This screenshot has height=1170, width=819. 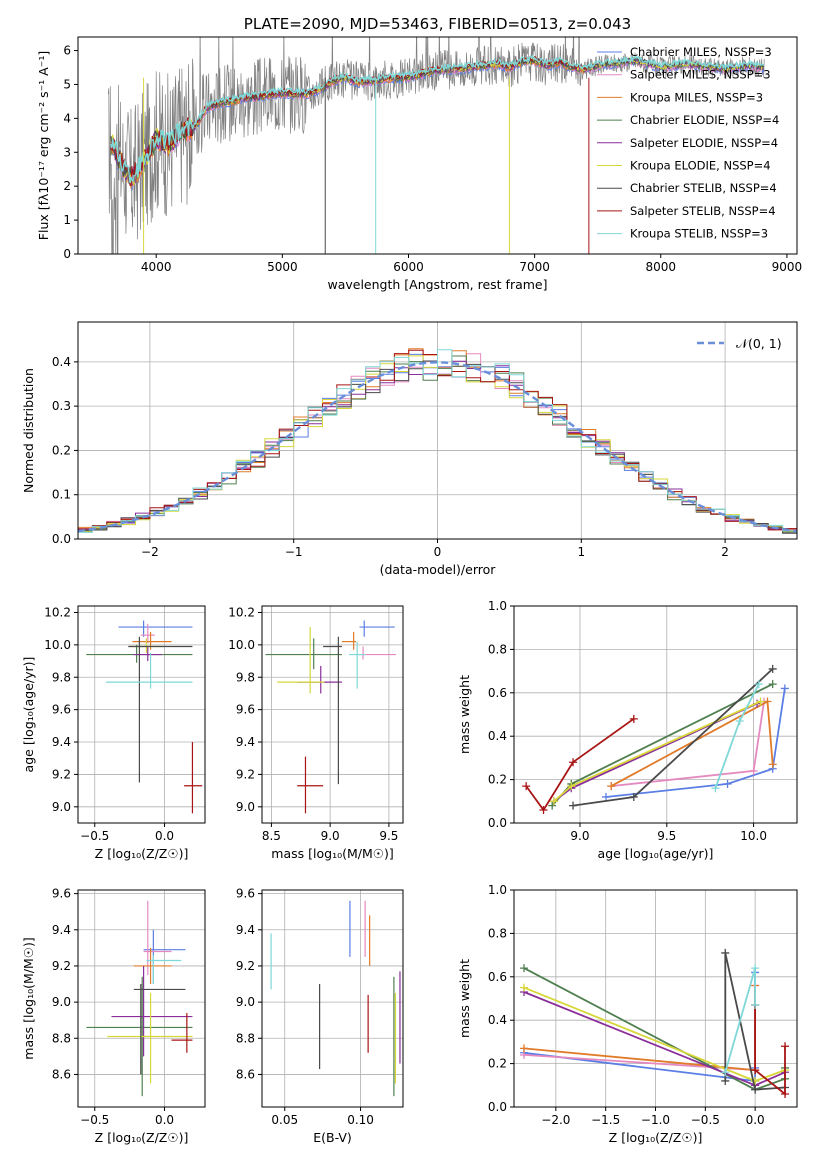 I want to click on x-tick-label: −0.5, so click(x=705, y=1120).